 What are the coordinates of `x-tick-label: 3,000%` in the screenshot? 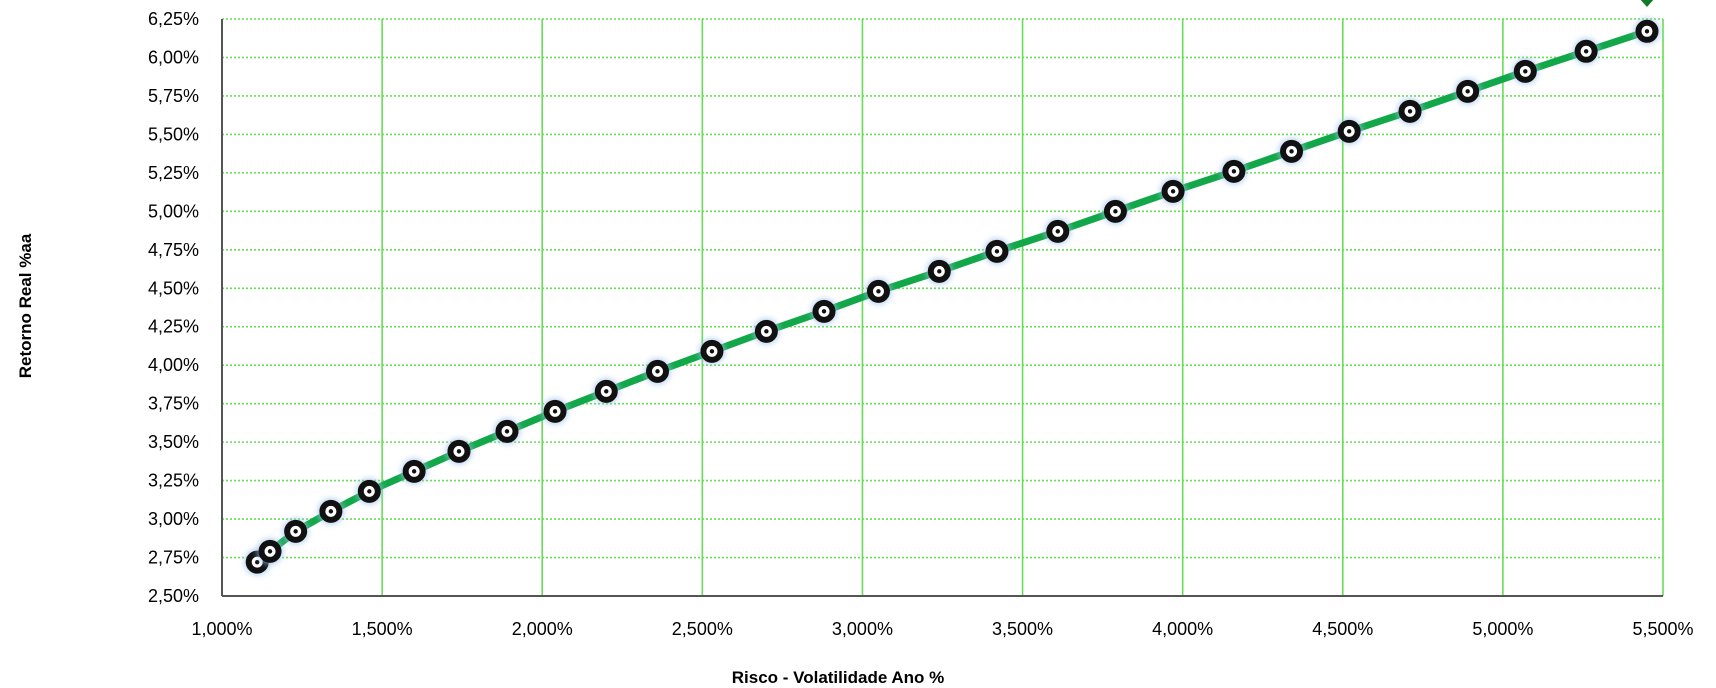 It's located at (862, 629).